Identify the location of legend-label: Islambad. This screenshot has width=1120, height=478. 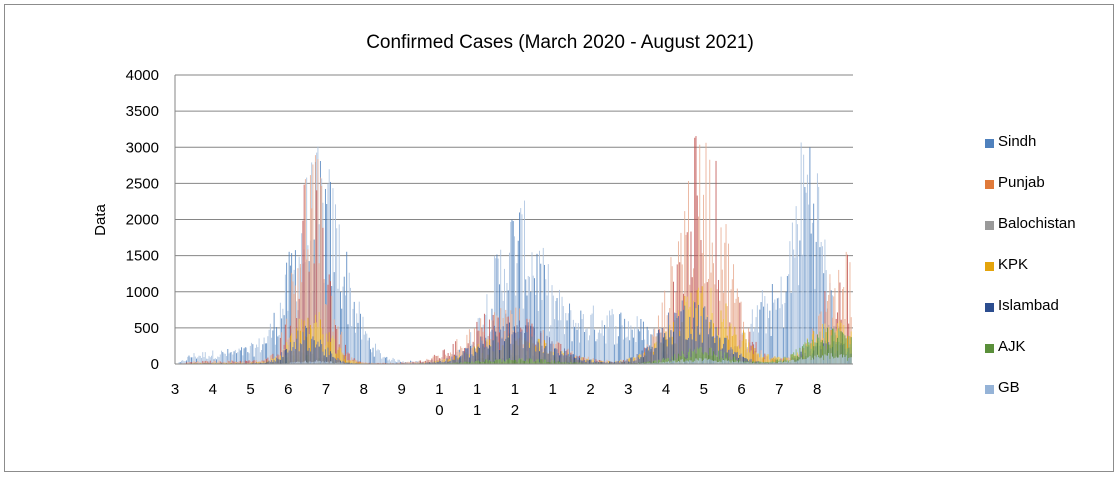
(1028, 305).